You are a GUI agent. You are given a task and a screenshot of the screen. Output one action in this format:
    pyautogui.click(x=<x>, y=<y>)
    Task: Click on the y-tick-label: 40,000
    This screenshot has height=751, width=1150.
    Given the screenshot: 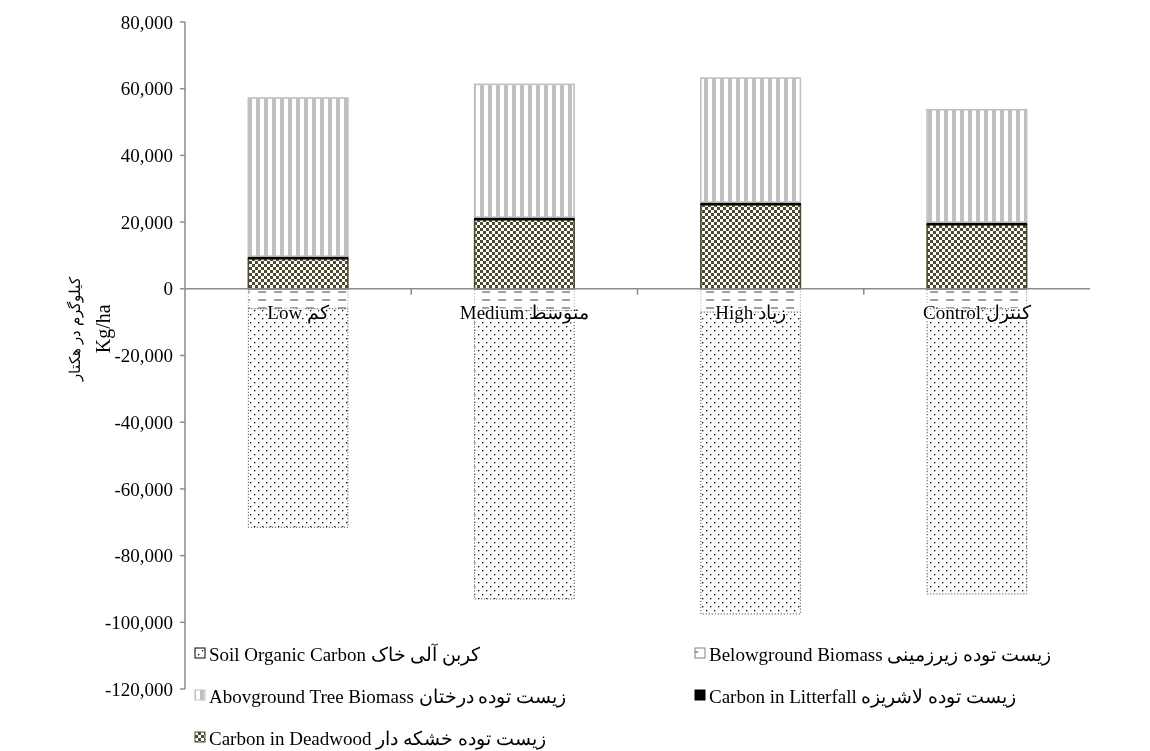 What is the action you would take?
    pyautogui.click(x=146, y=156)
    